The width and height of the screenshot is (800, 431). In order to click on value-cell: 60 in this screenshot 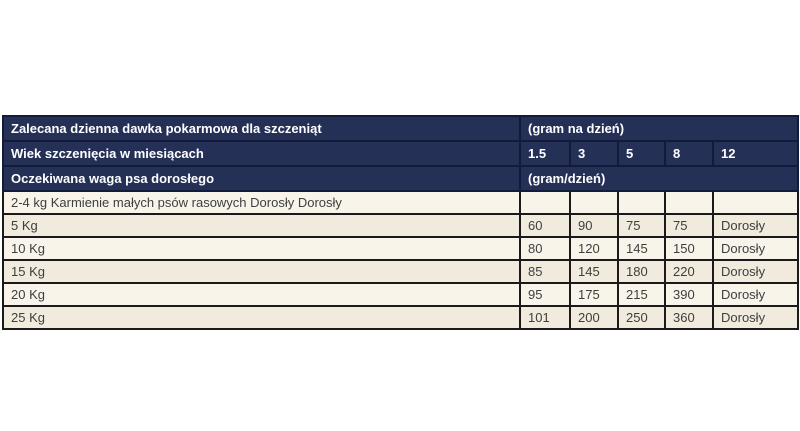, I will do `click(545, 225)`.